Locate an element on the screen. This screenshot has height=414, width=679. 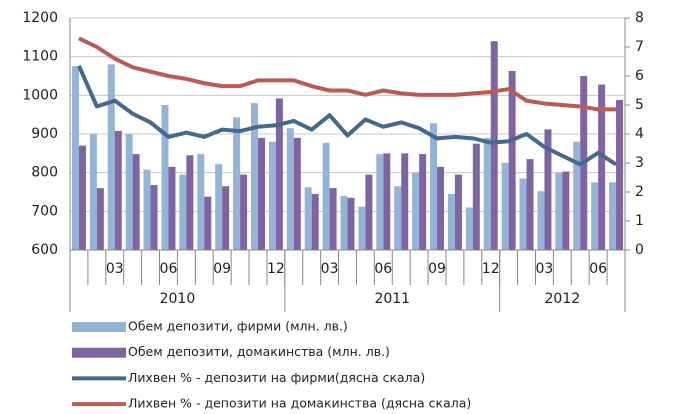
y2-tick-label: 8 is located at coordinates (639, 18).